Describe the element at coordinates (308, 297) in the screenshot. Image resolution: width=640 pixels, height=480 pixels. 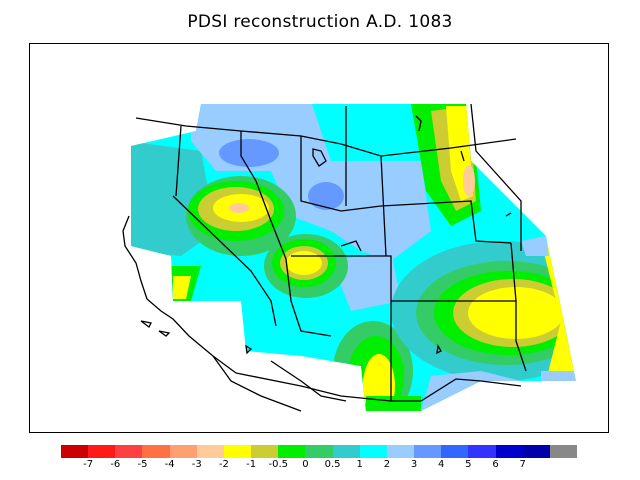
I see `border-nv-ut` at that location.